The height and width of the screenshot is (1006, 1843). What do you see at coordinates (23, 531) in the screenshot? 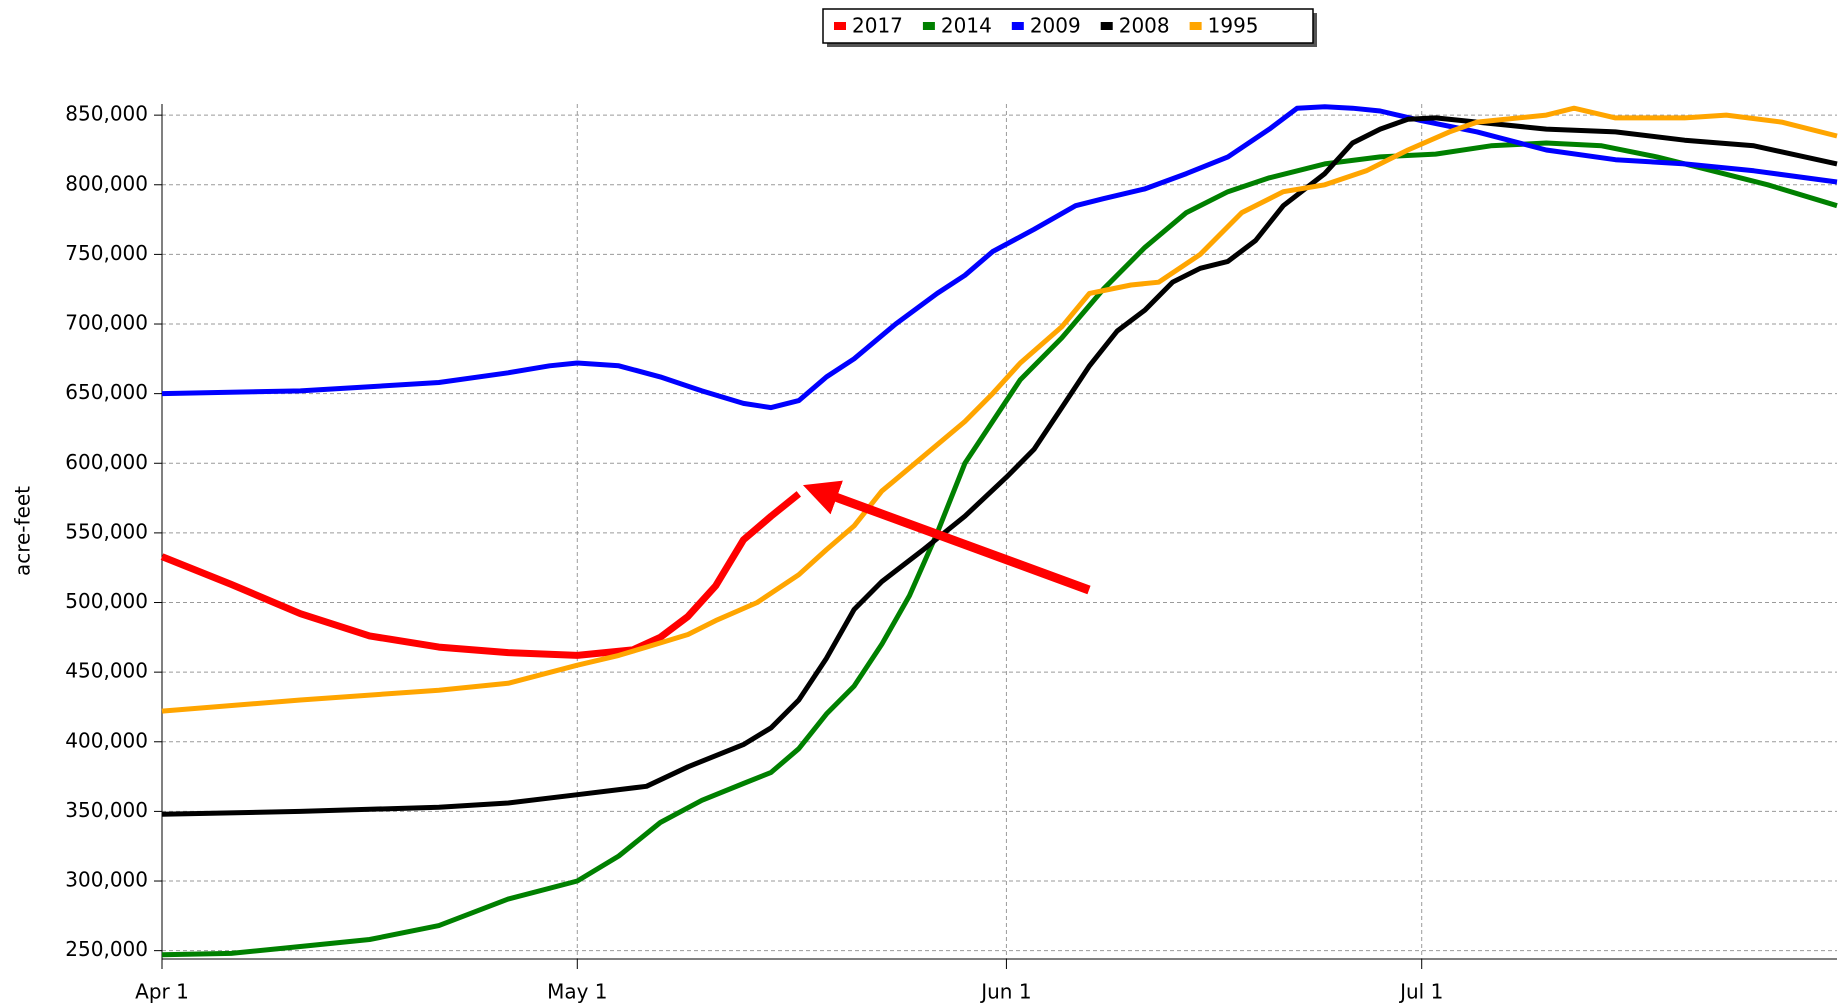
I see `y-axis-label: acre-feet` at bounding box center [23, 531].